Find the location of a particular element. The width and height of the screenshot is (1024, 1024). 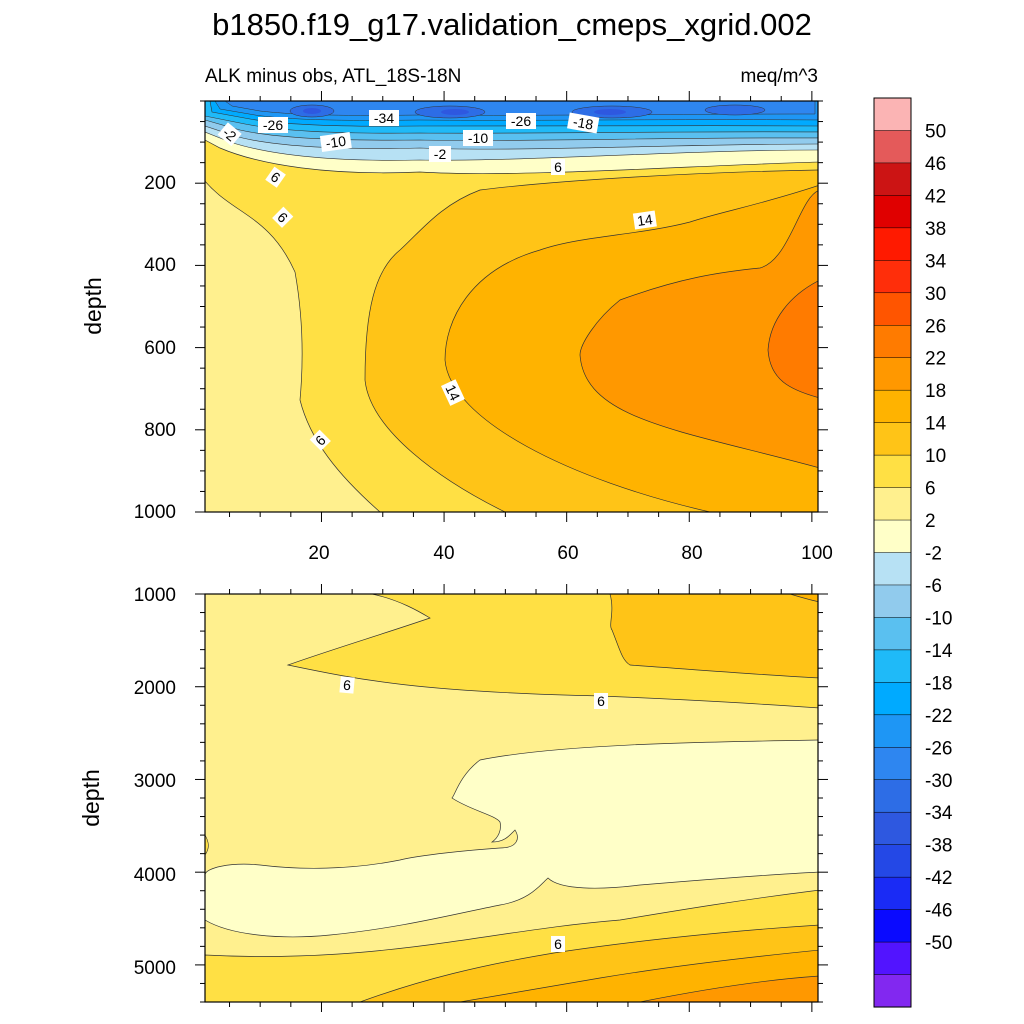

colorbar-label: -30 is located at coordinates (938, 781).